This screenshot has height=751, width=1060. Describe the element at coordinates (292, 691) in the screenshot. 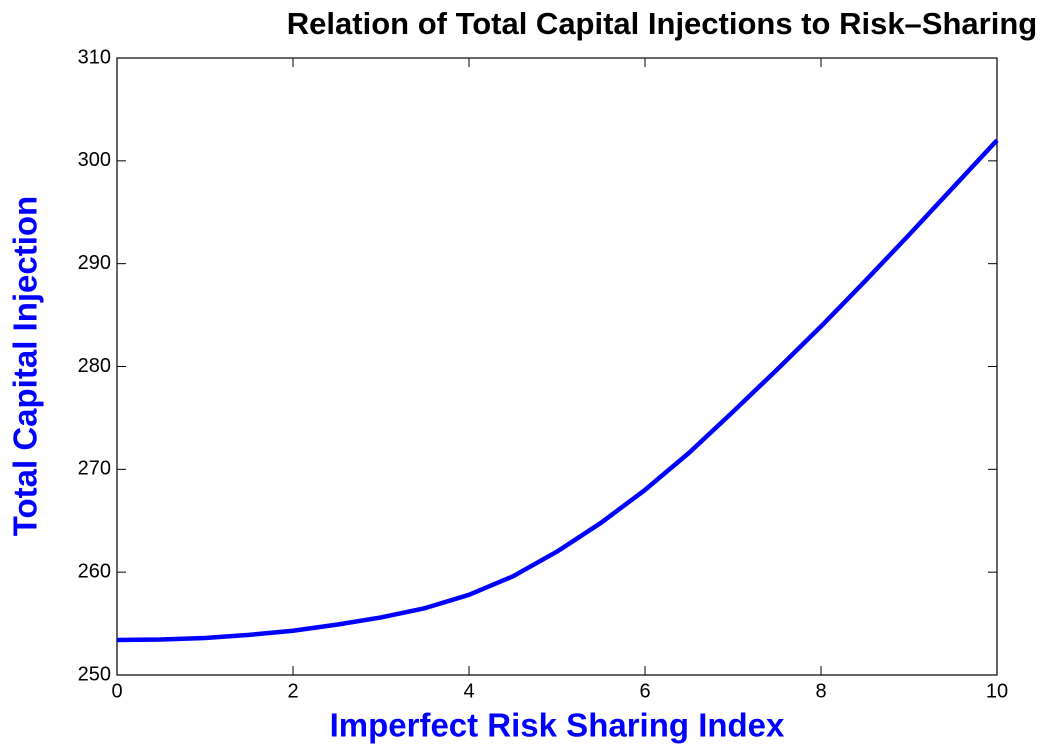

I see `x-tick-label: 2` at that location.